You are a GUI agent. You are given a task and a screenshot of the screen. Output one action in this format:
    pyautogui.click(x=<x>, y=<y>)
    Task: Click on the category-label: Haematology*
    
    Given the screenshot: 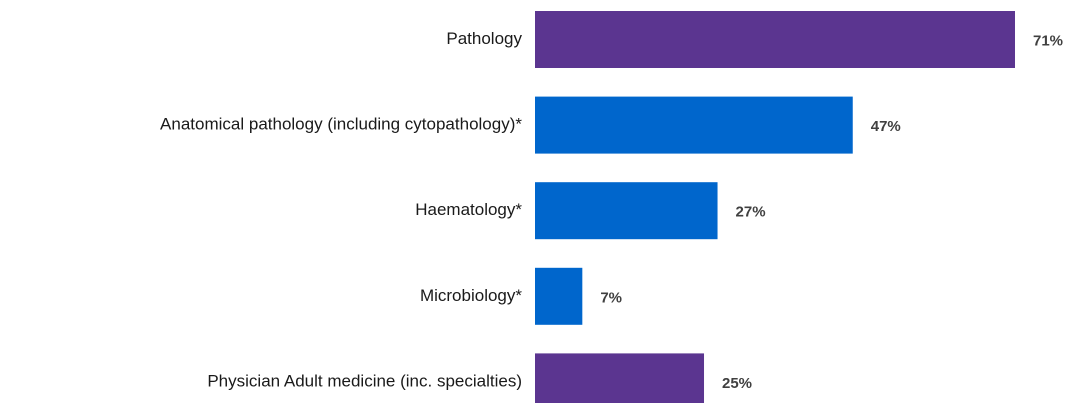 What is the action you would take?
    pyautogui.click(x=468, y=209)
    